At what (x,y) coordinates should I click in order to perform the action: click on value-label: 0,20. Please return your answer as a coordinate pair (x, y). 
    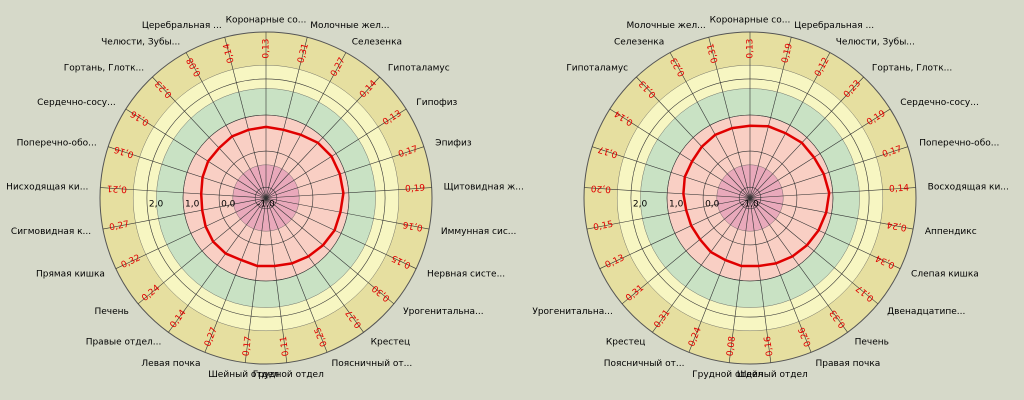
    Looking at the image, I should click on (600, 187).